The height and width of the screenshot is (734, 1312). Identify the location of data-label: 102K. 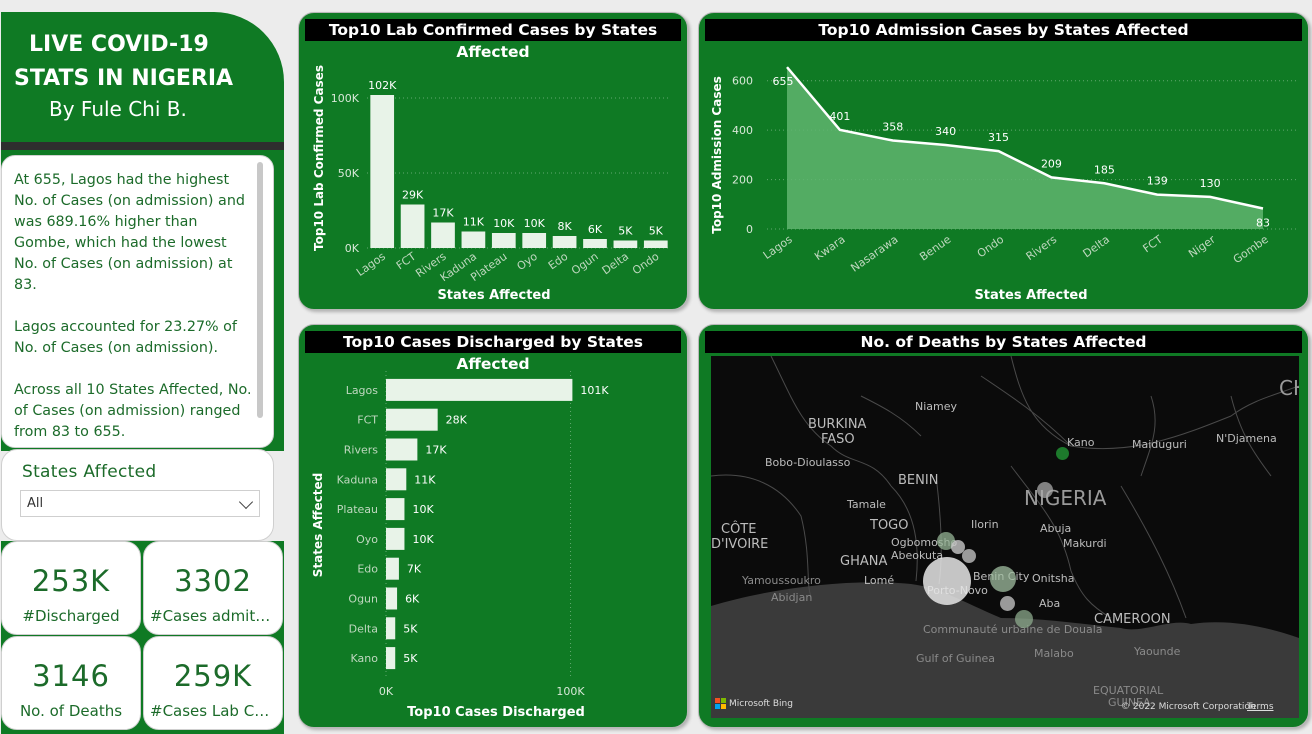
(382, 85).